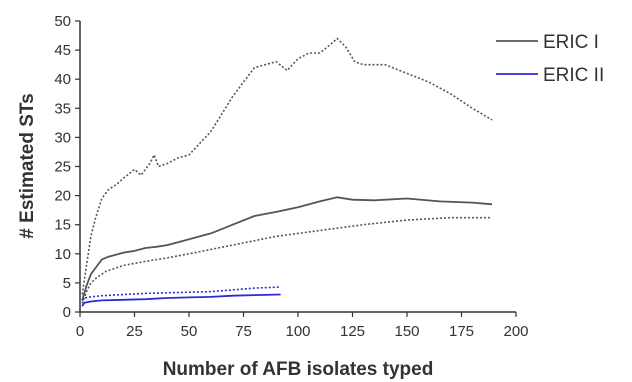 This screenshot has height=382, width=632. What do you see at coordinates (352, 331) in the screenshot?
I see `x-tick-label: 125` at bounding box center [352, 331].